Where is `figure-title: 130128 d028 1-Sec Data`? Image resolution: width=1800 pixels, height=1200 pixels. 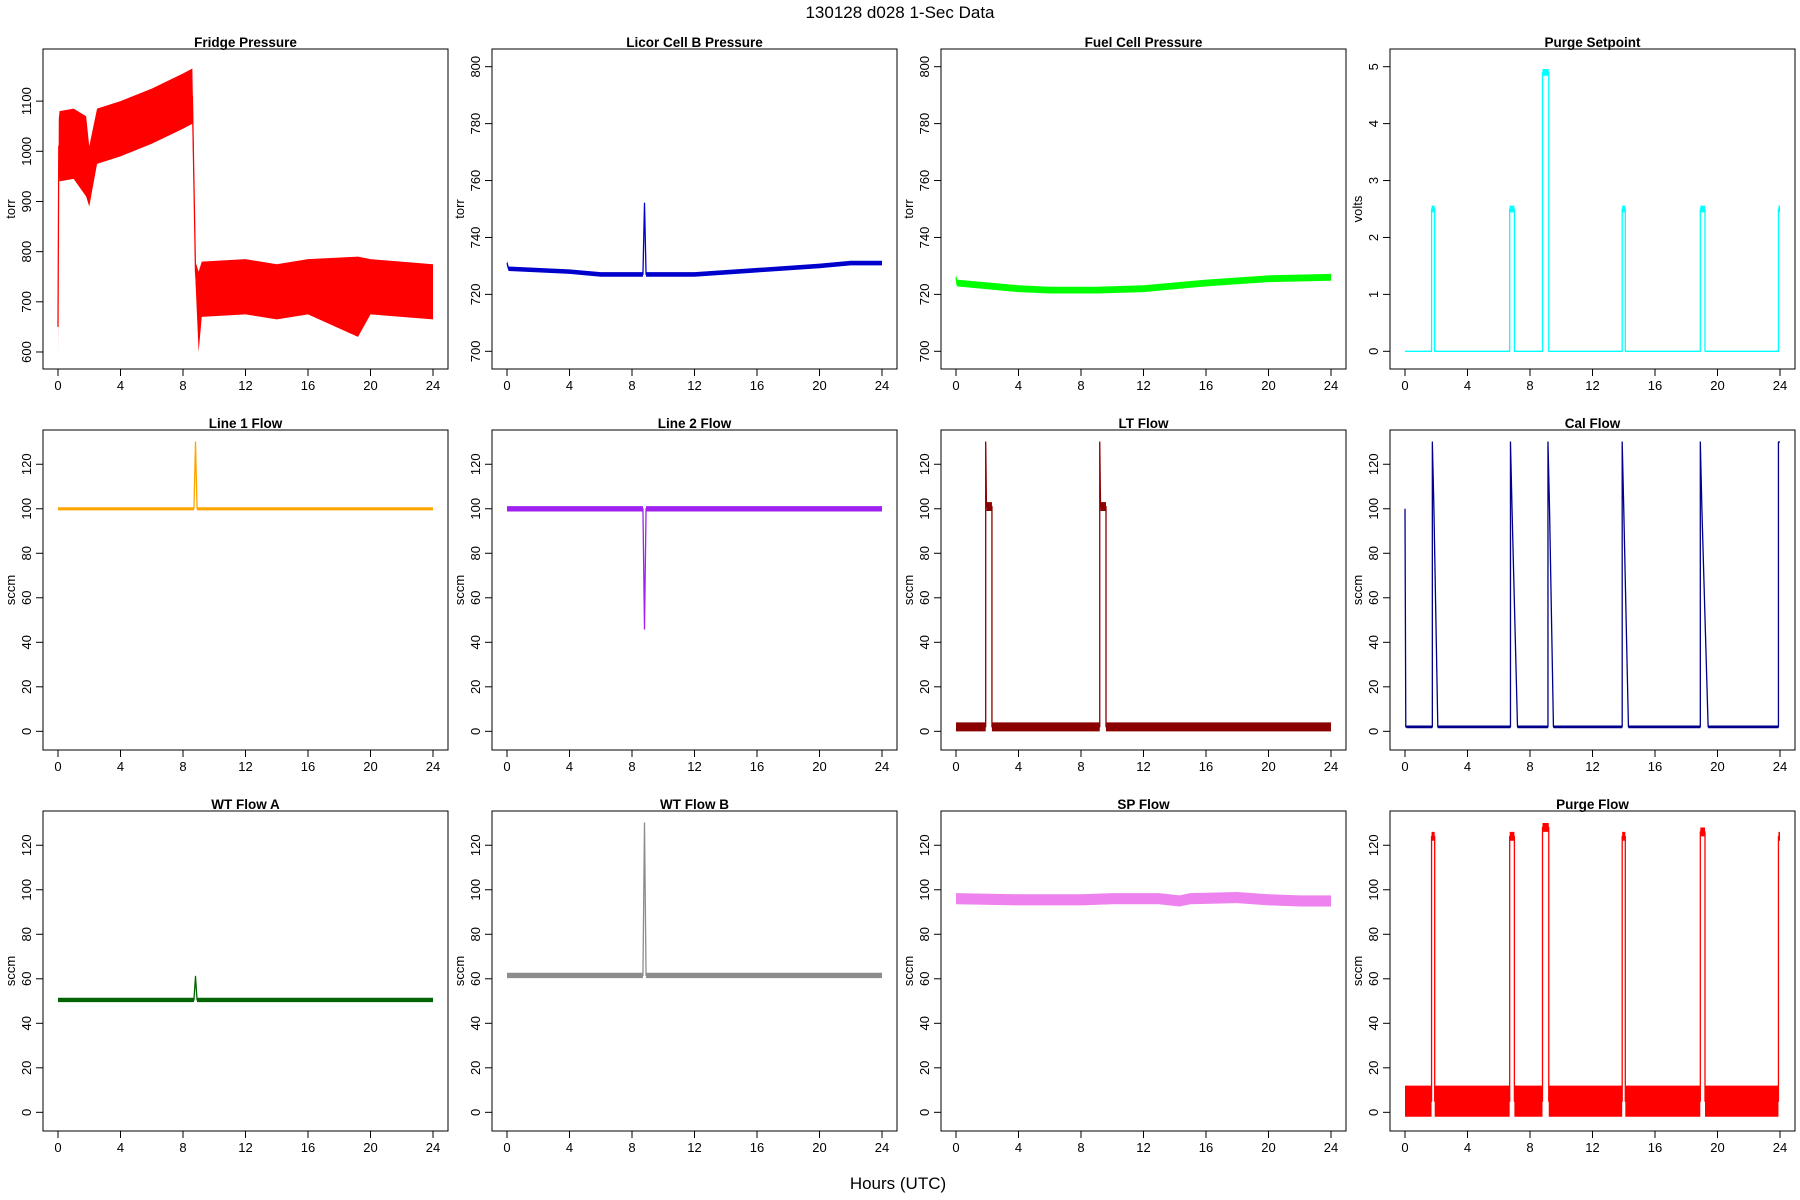
figure-title: 130128 d028 1-Sec Data is located at coordinates (900, 12).